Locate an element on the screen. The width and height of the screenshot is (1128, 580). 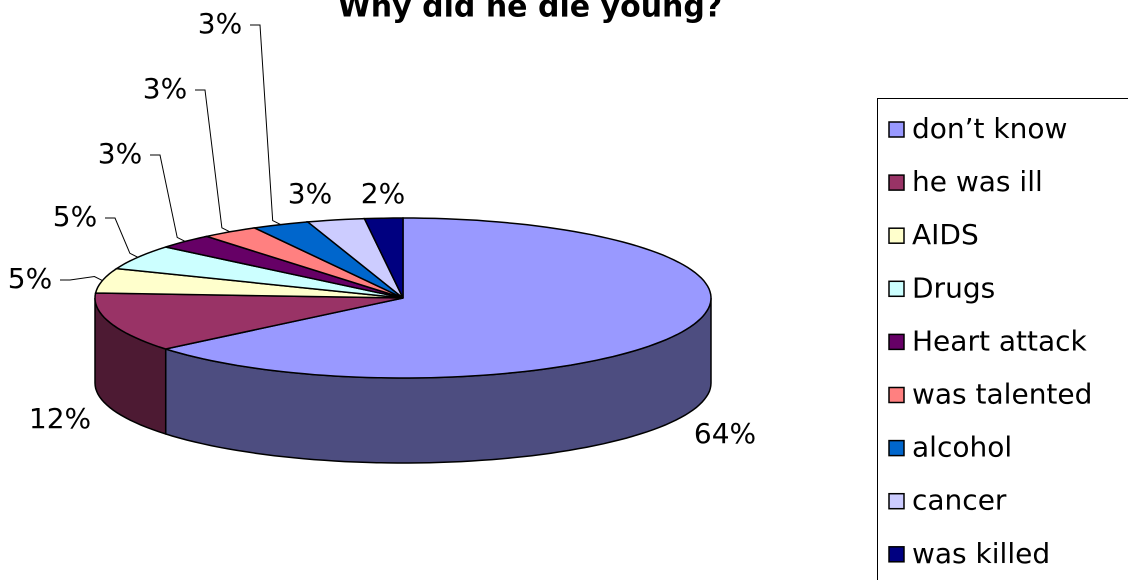
legend-label: was killed is located at coordinates (981, 553).